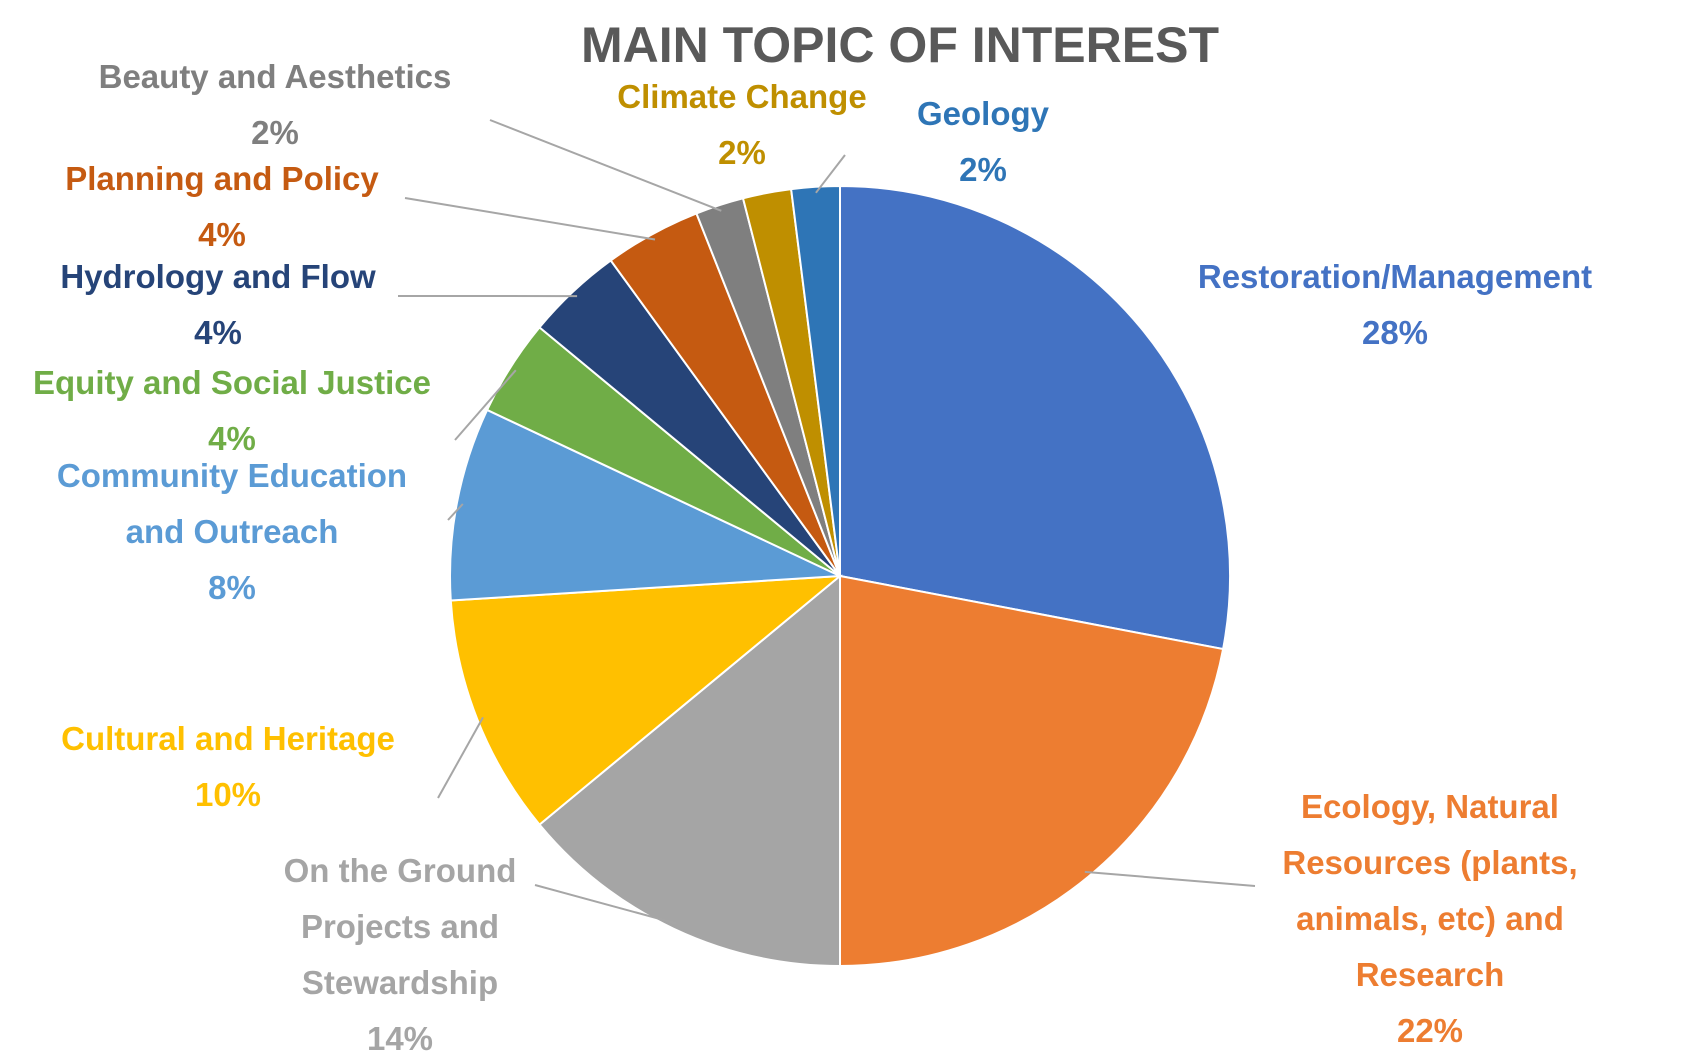  I want to click on slice-label-line: Stewardship, so click(400, 982).